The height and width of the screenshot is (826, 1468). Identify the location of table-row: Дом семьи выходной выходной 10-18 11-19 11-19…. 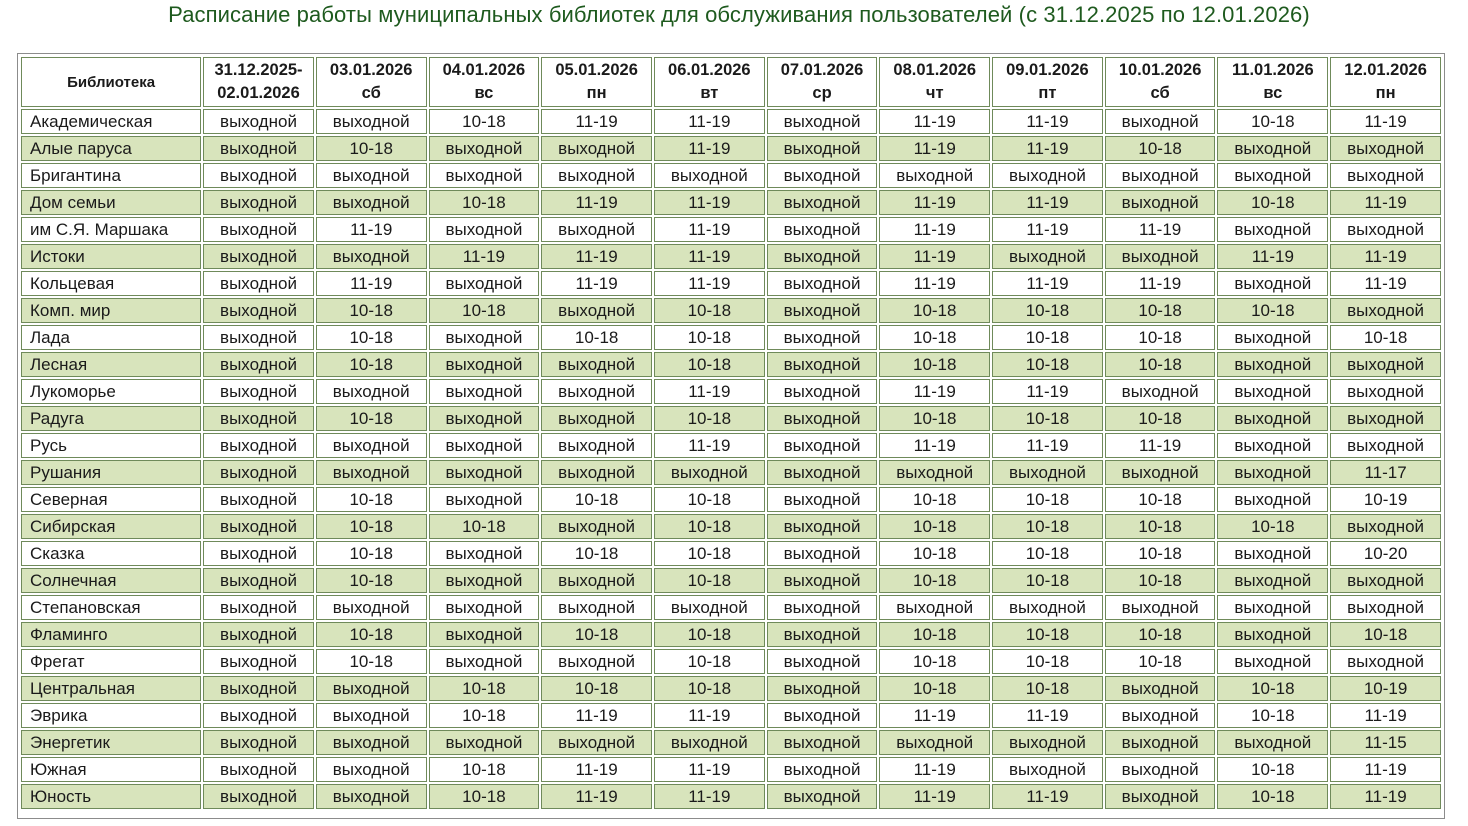
(731, 202).